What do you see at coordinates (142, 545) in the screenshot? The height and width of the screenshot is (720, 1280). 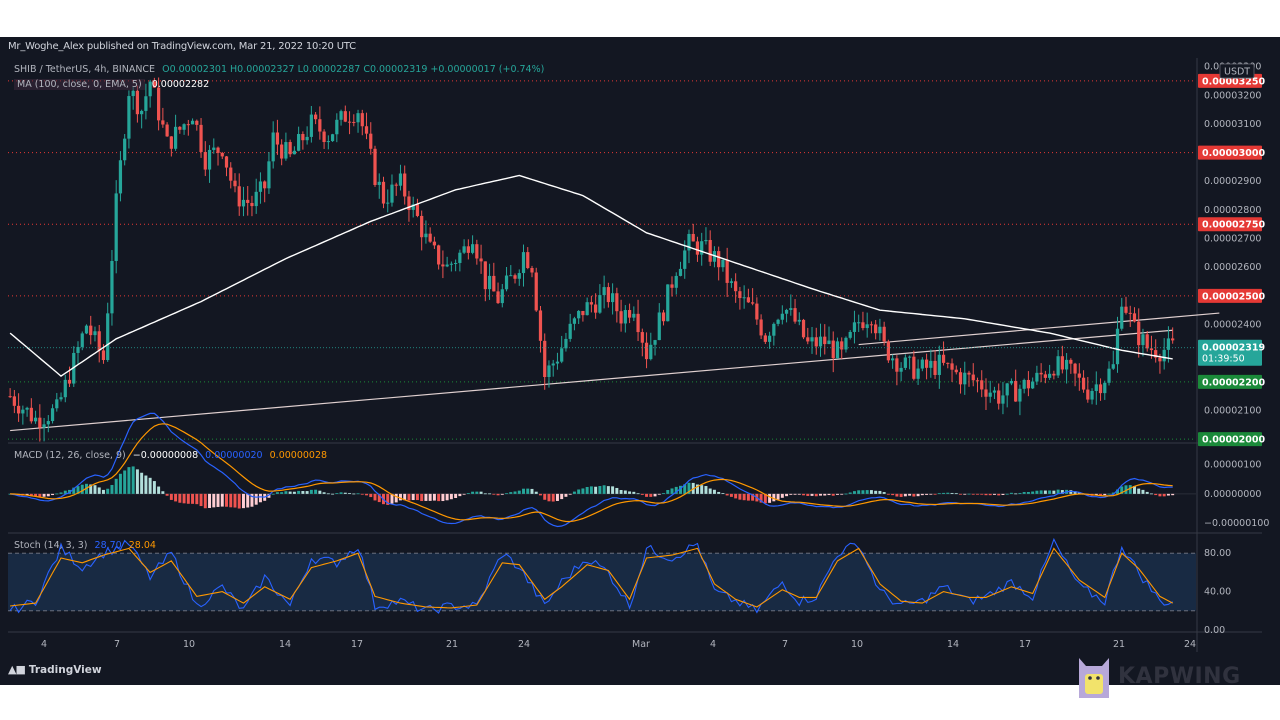 I see `stoch-d-value: 28.04` at bounding box center [142, 545].